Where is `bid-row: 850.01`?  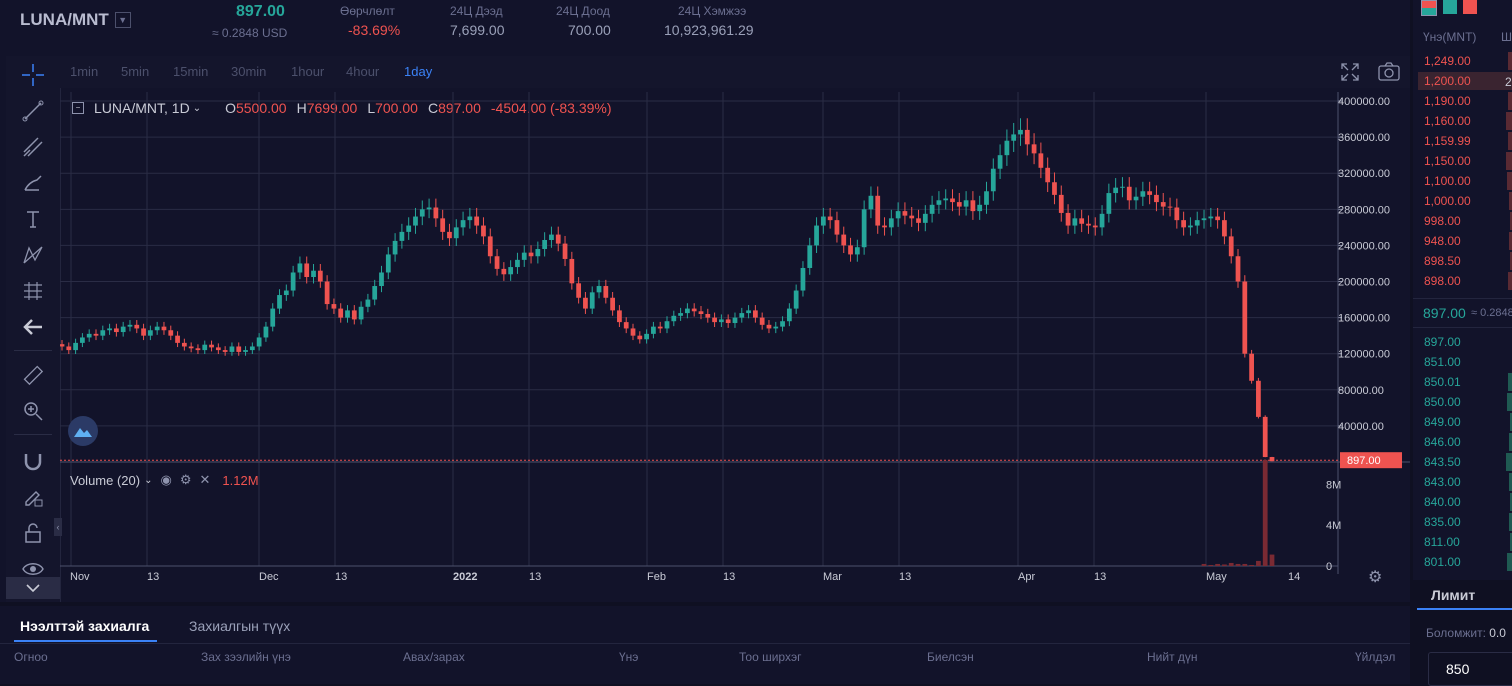 bid-row: 850.01 is located at coordinates (1465, 382).